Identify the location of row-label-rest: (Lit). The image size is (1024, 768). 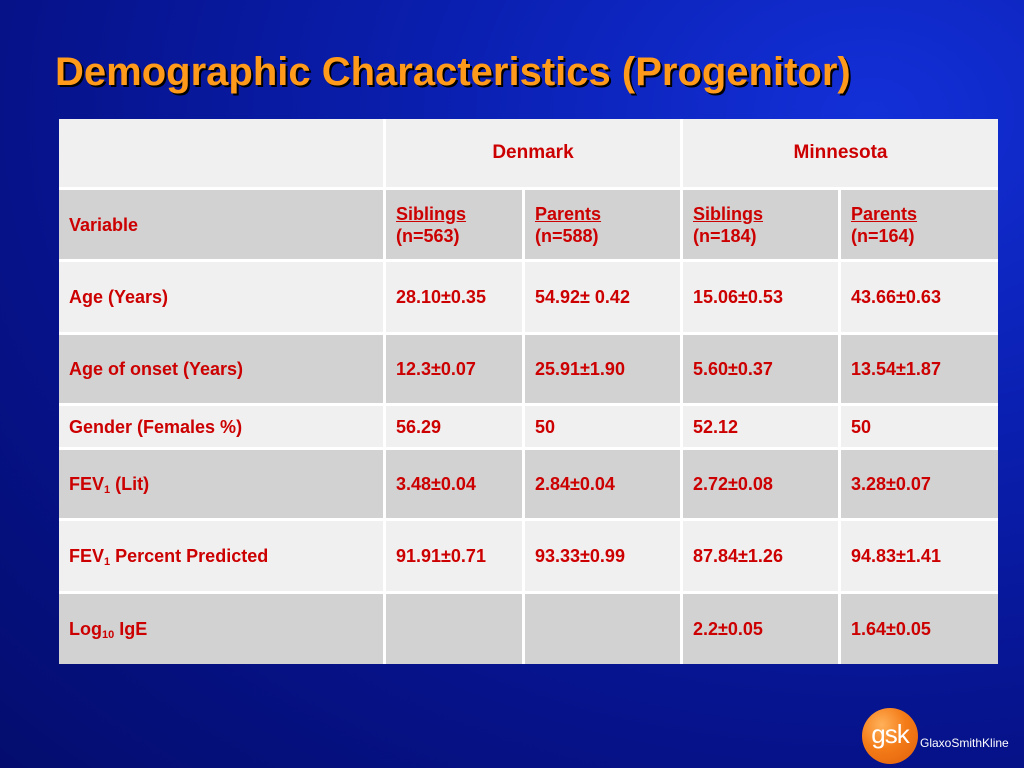
(130, 484).